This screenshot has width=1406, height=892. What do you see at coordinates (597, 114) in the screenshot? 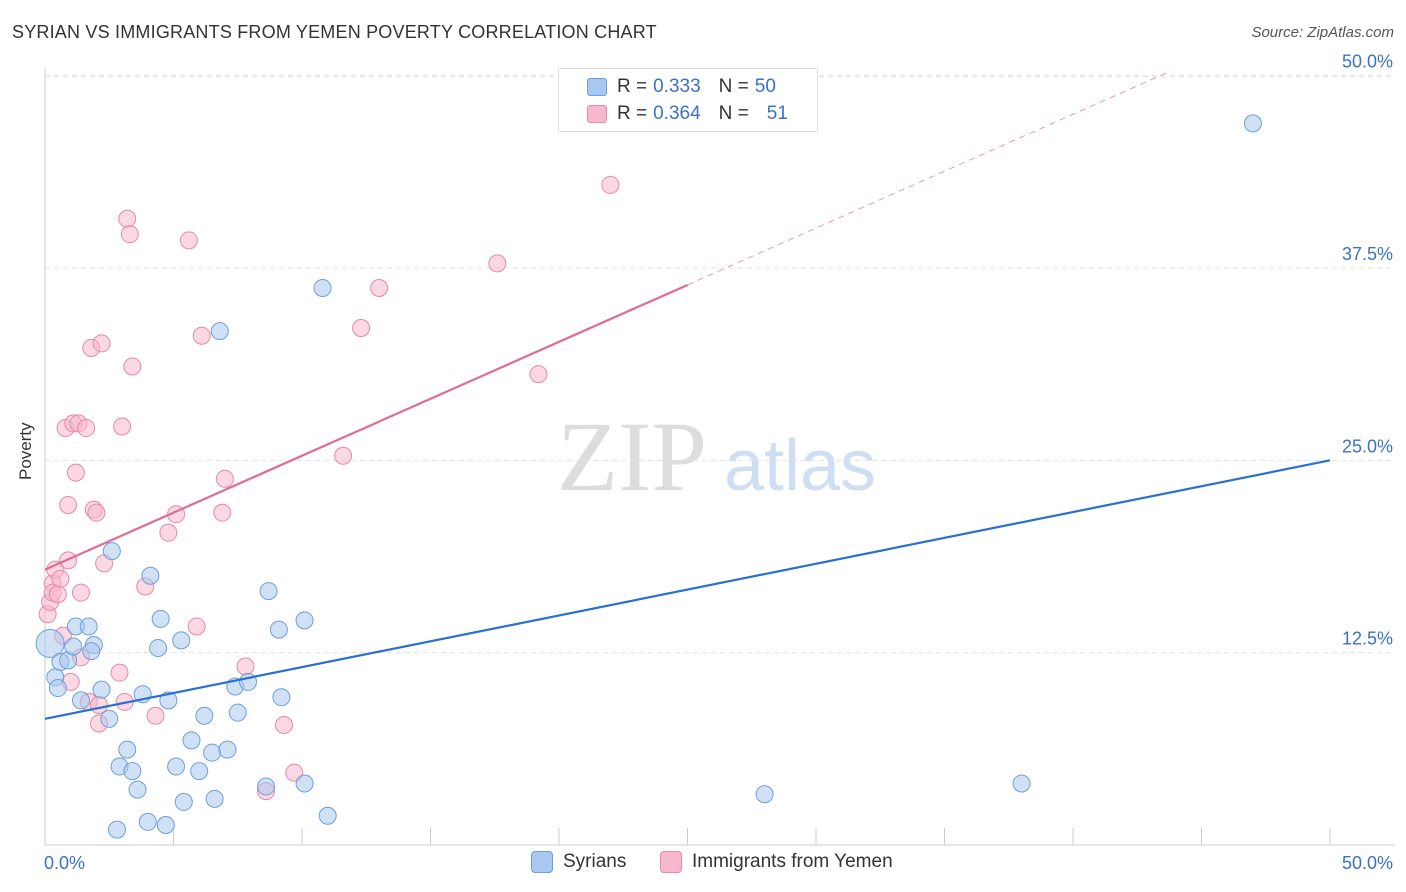
I see `yemen-swatch` at bounding box center [597, 114].